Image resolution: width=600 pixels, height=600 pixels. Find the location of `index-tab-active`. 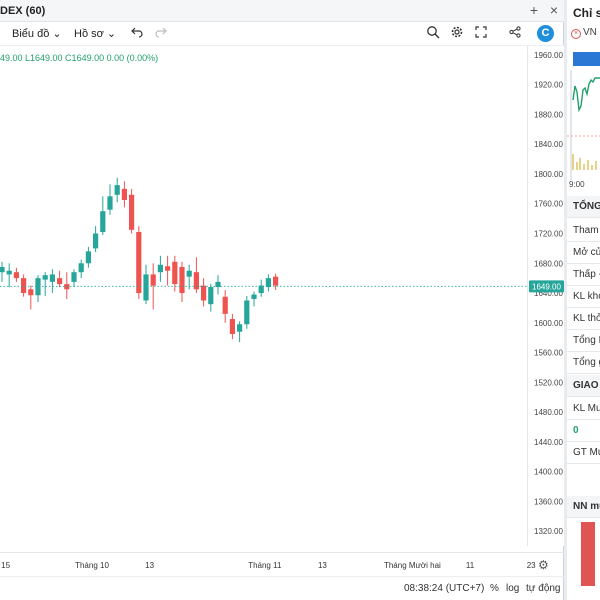

index-tab-active is located at coordinates (586, 59).